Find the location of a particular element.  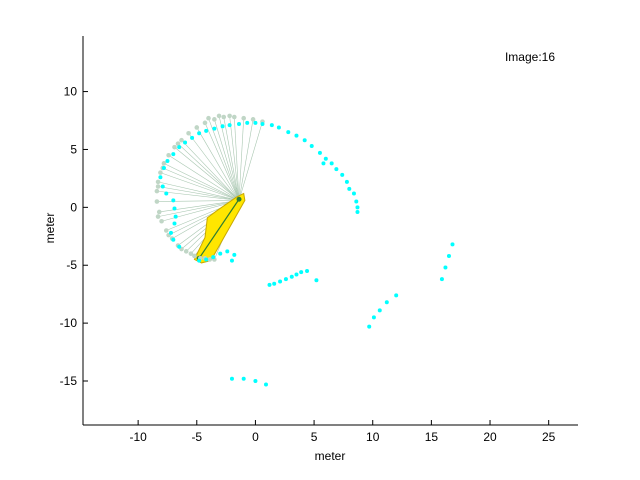

x-axis-label: meter is located at coordinates (330, 456).